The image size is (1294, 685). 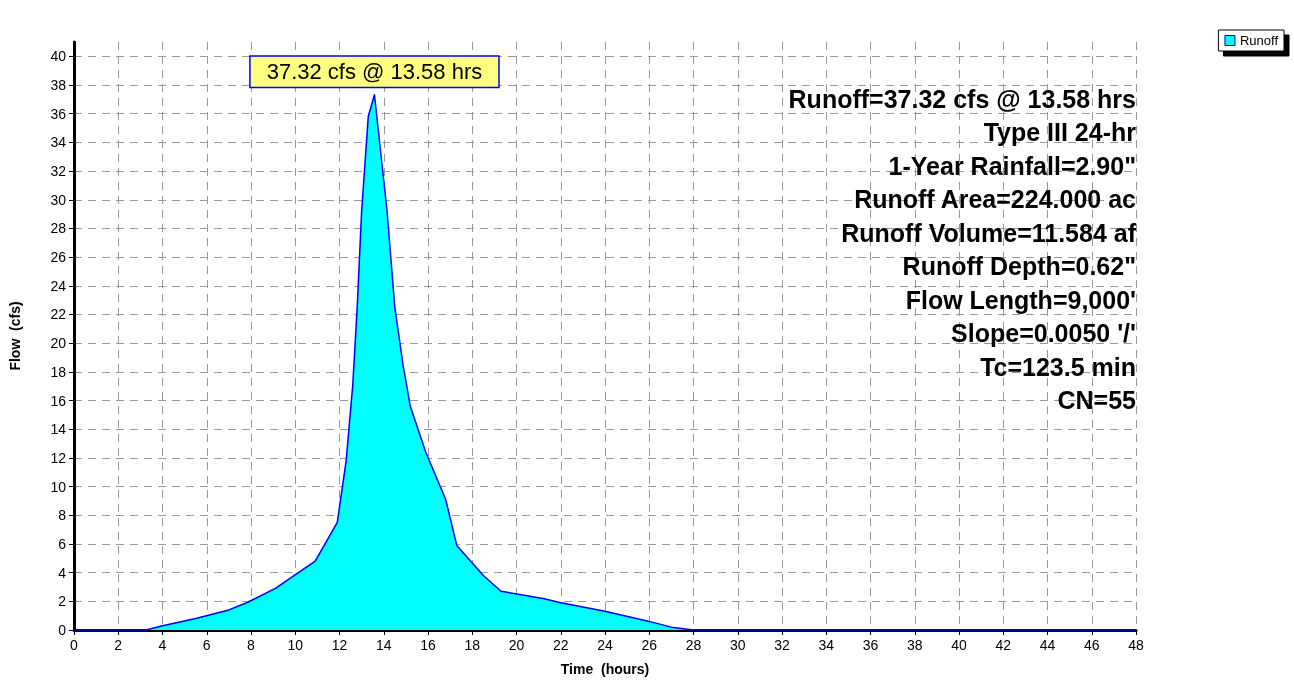 I want to click on x-tick-label: 28, so click(x=693, y=645).